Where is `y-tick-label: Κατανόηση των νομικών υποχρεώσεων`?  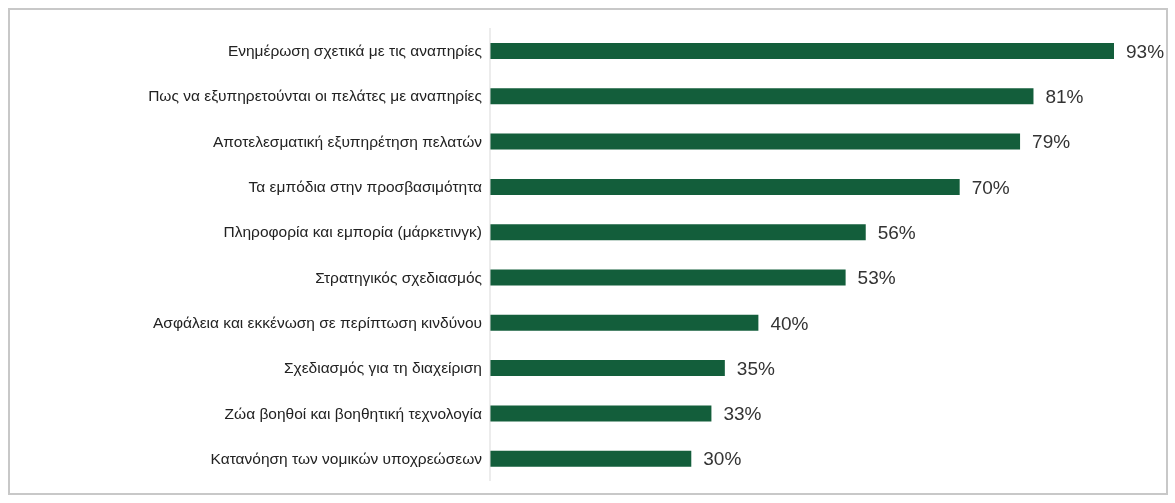
y-tick-label: Κατανόηση των νομικών υποχρεώσεων is located at coordinates (346, 458).